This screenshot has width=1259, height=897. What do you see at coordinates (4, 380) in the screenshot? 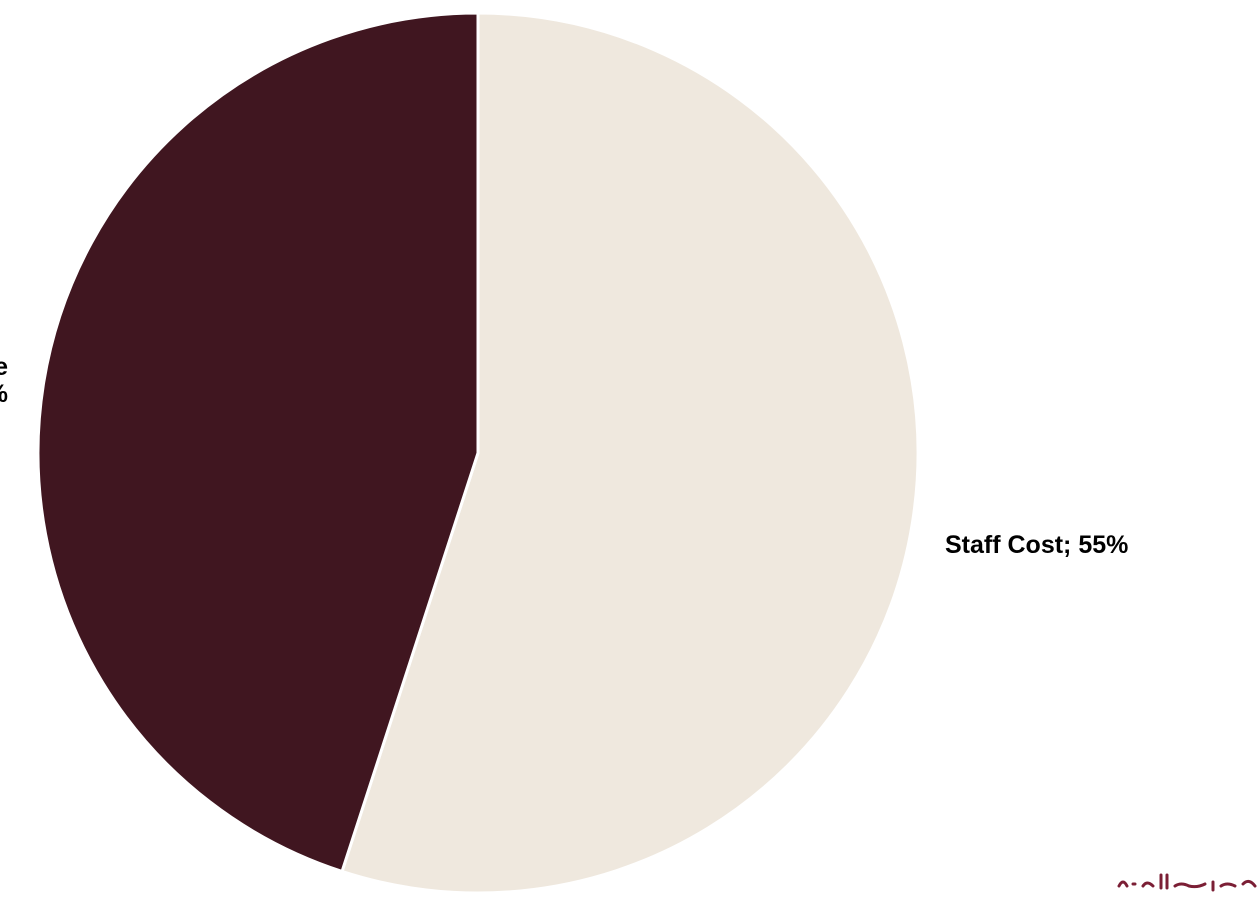
I see `pie-slice-label-1: e%` at bounding box center [4, 380].